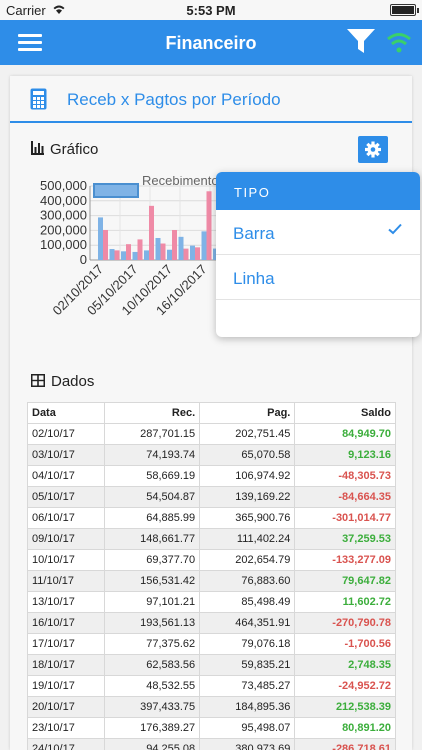  Describe the element at coordinates (345, 744) in the screenshot. I see `cell-saldo: -286,718.61` at that location.